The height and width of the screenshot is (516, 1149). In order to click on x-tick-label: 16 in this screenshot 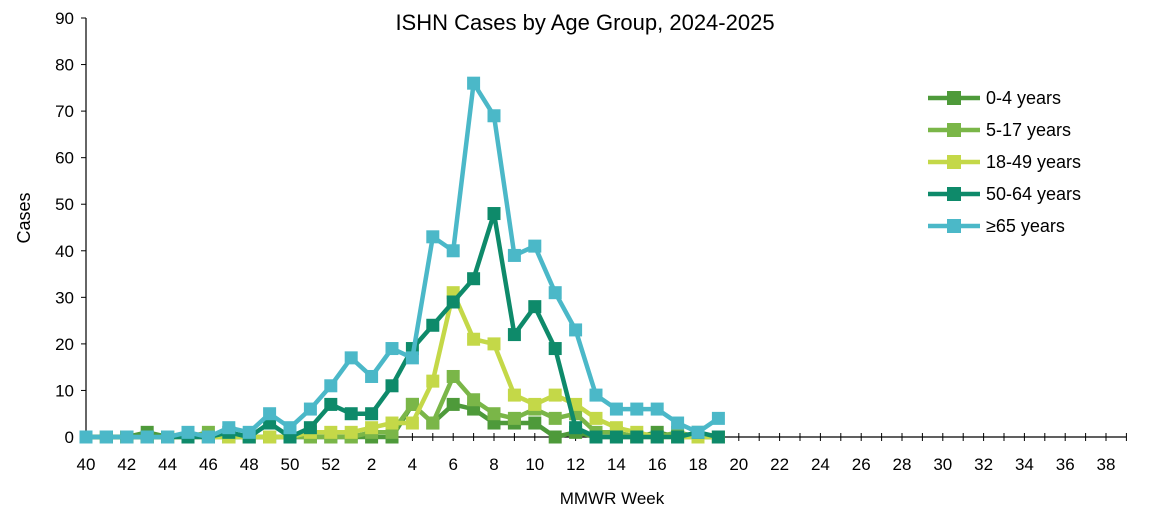, I will do `click(657, 464)`.